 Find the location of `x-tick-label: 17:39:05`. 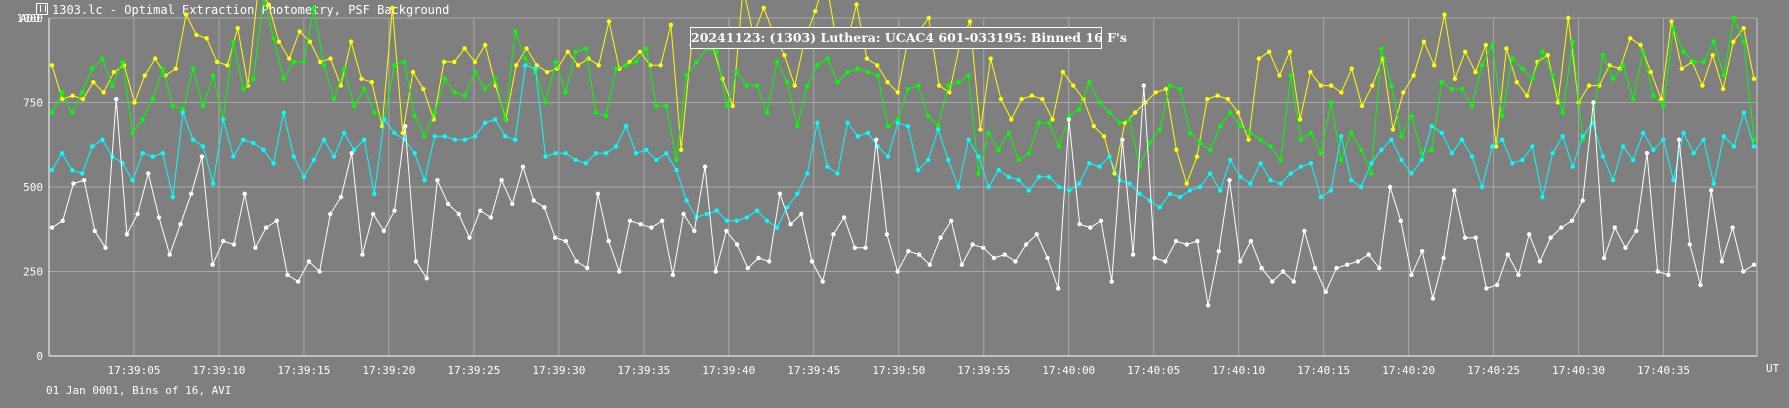

x-tick-label: 17:39:05 is located at coordinates (133, 370).